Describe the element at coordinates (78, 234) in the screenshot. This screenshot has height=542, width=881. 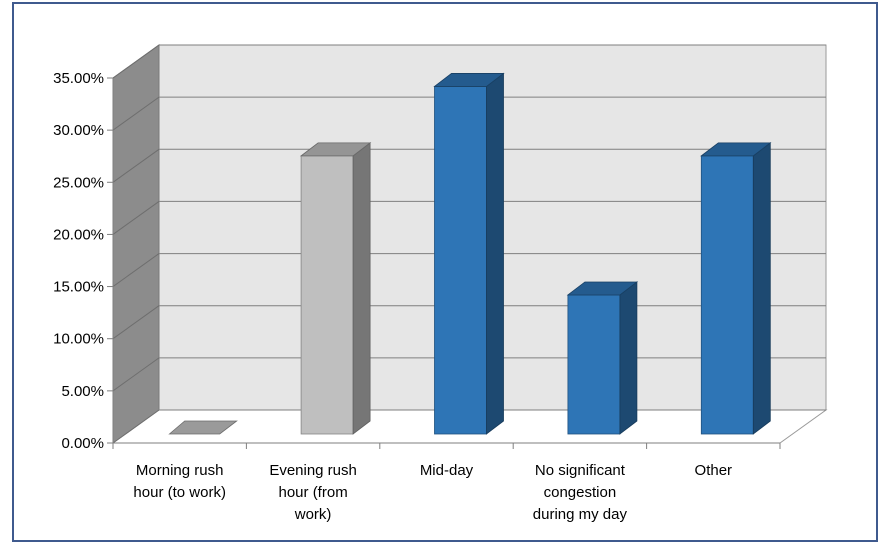
I see `y-tick-label: 20.00%` at that location.